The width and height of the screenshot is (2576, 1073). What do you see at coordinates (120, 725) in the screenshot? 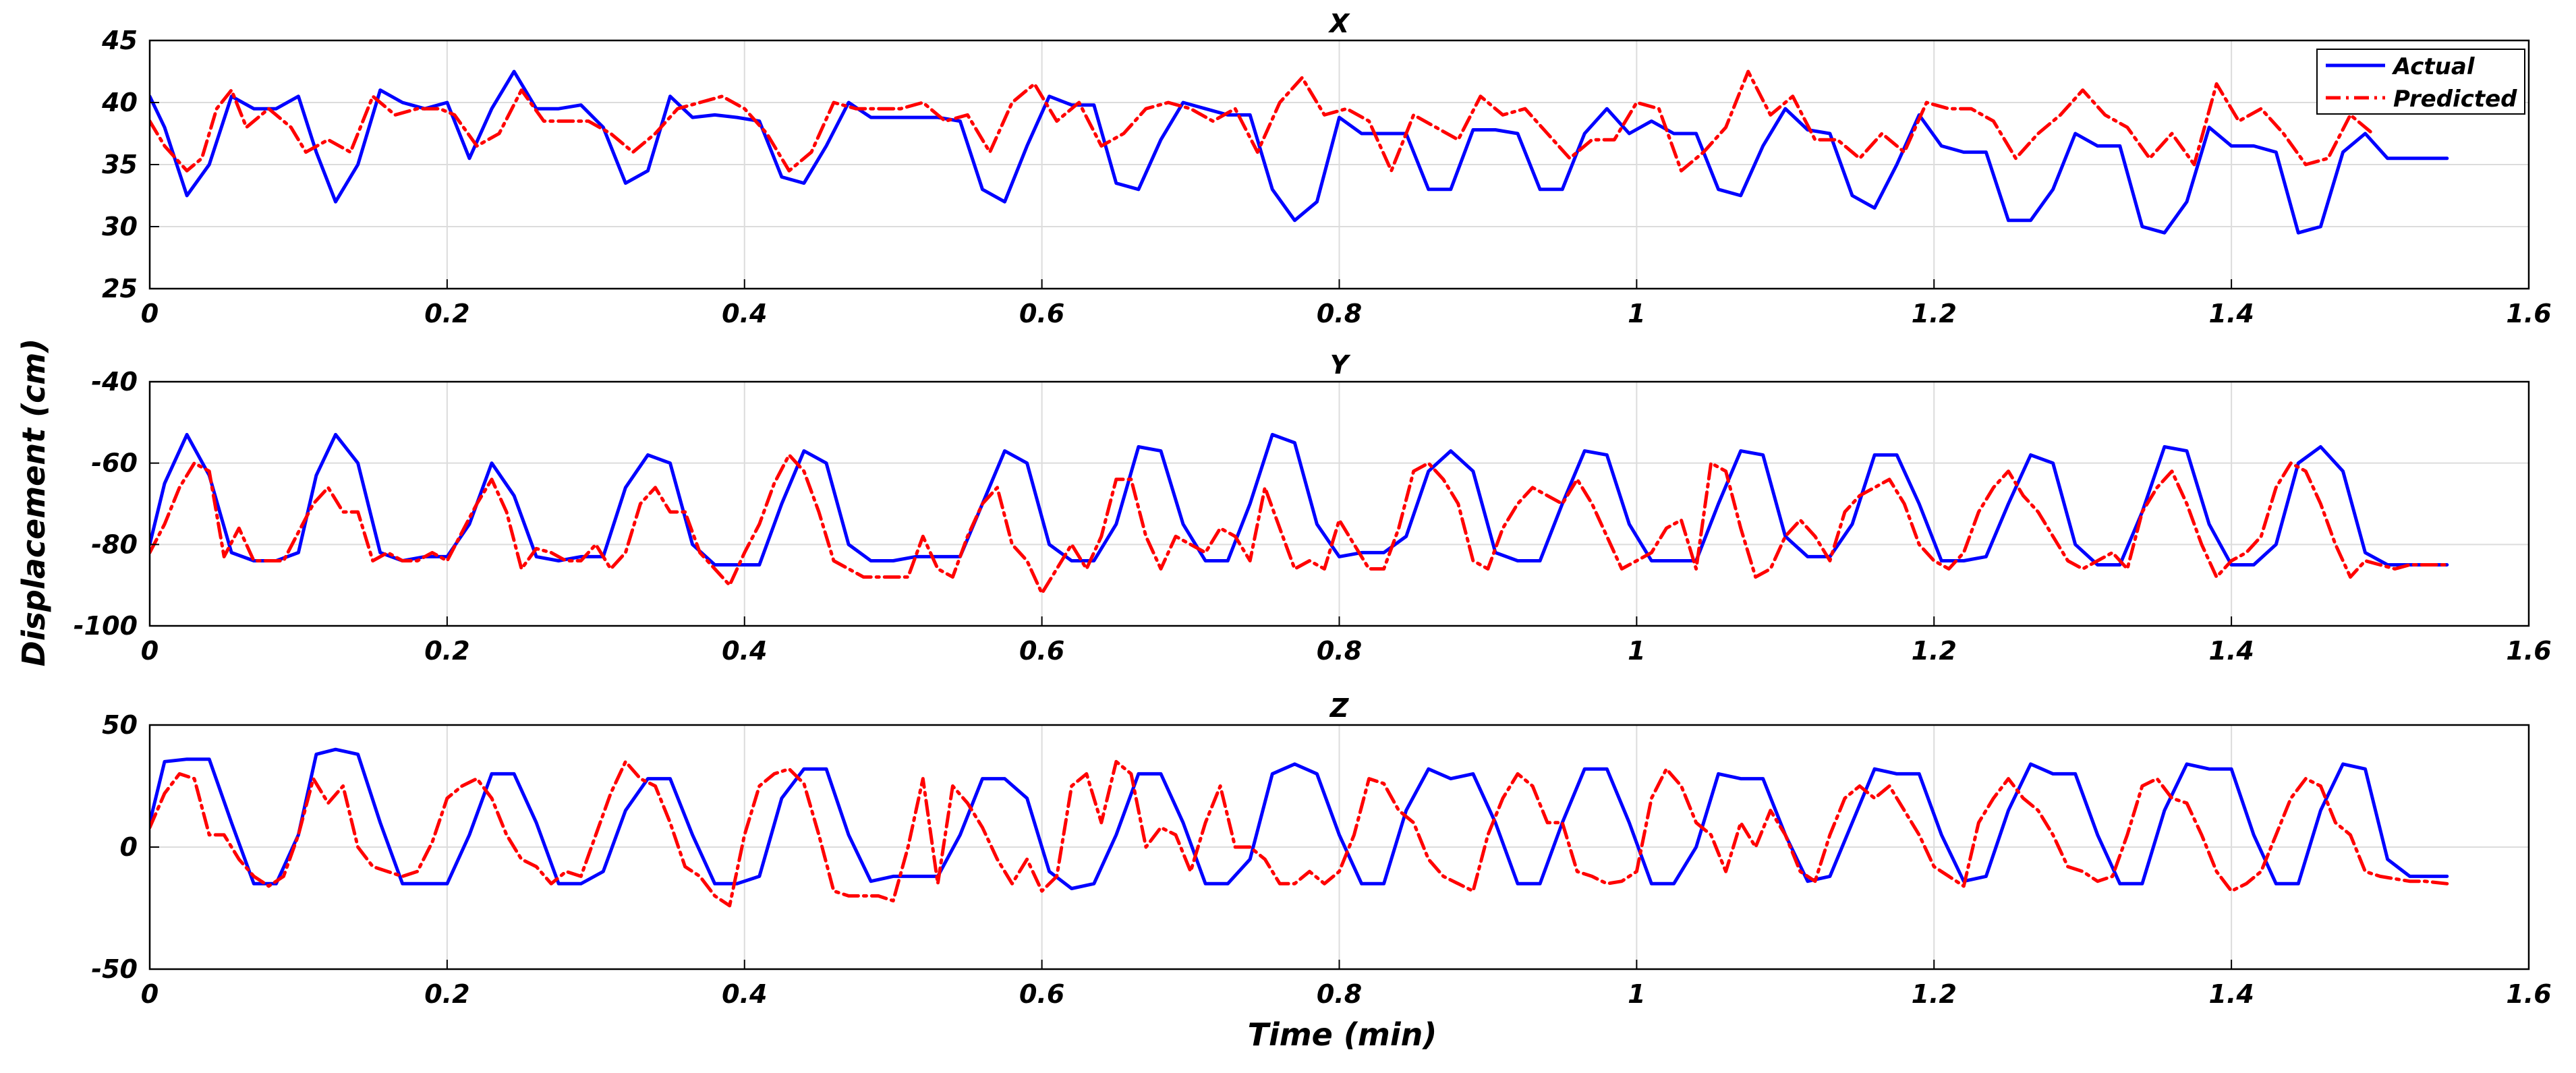
I see `panel-z-ytick-label-2: 50` at bounding box center [120, 725].